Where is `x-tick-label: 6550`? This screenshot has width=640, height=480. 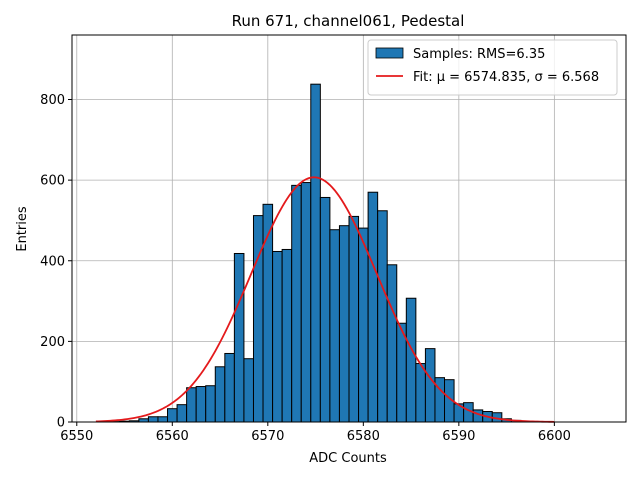
x-tick-label: 6550 is located at coordinates (76, 436).